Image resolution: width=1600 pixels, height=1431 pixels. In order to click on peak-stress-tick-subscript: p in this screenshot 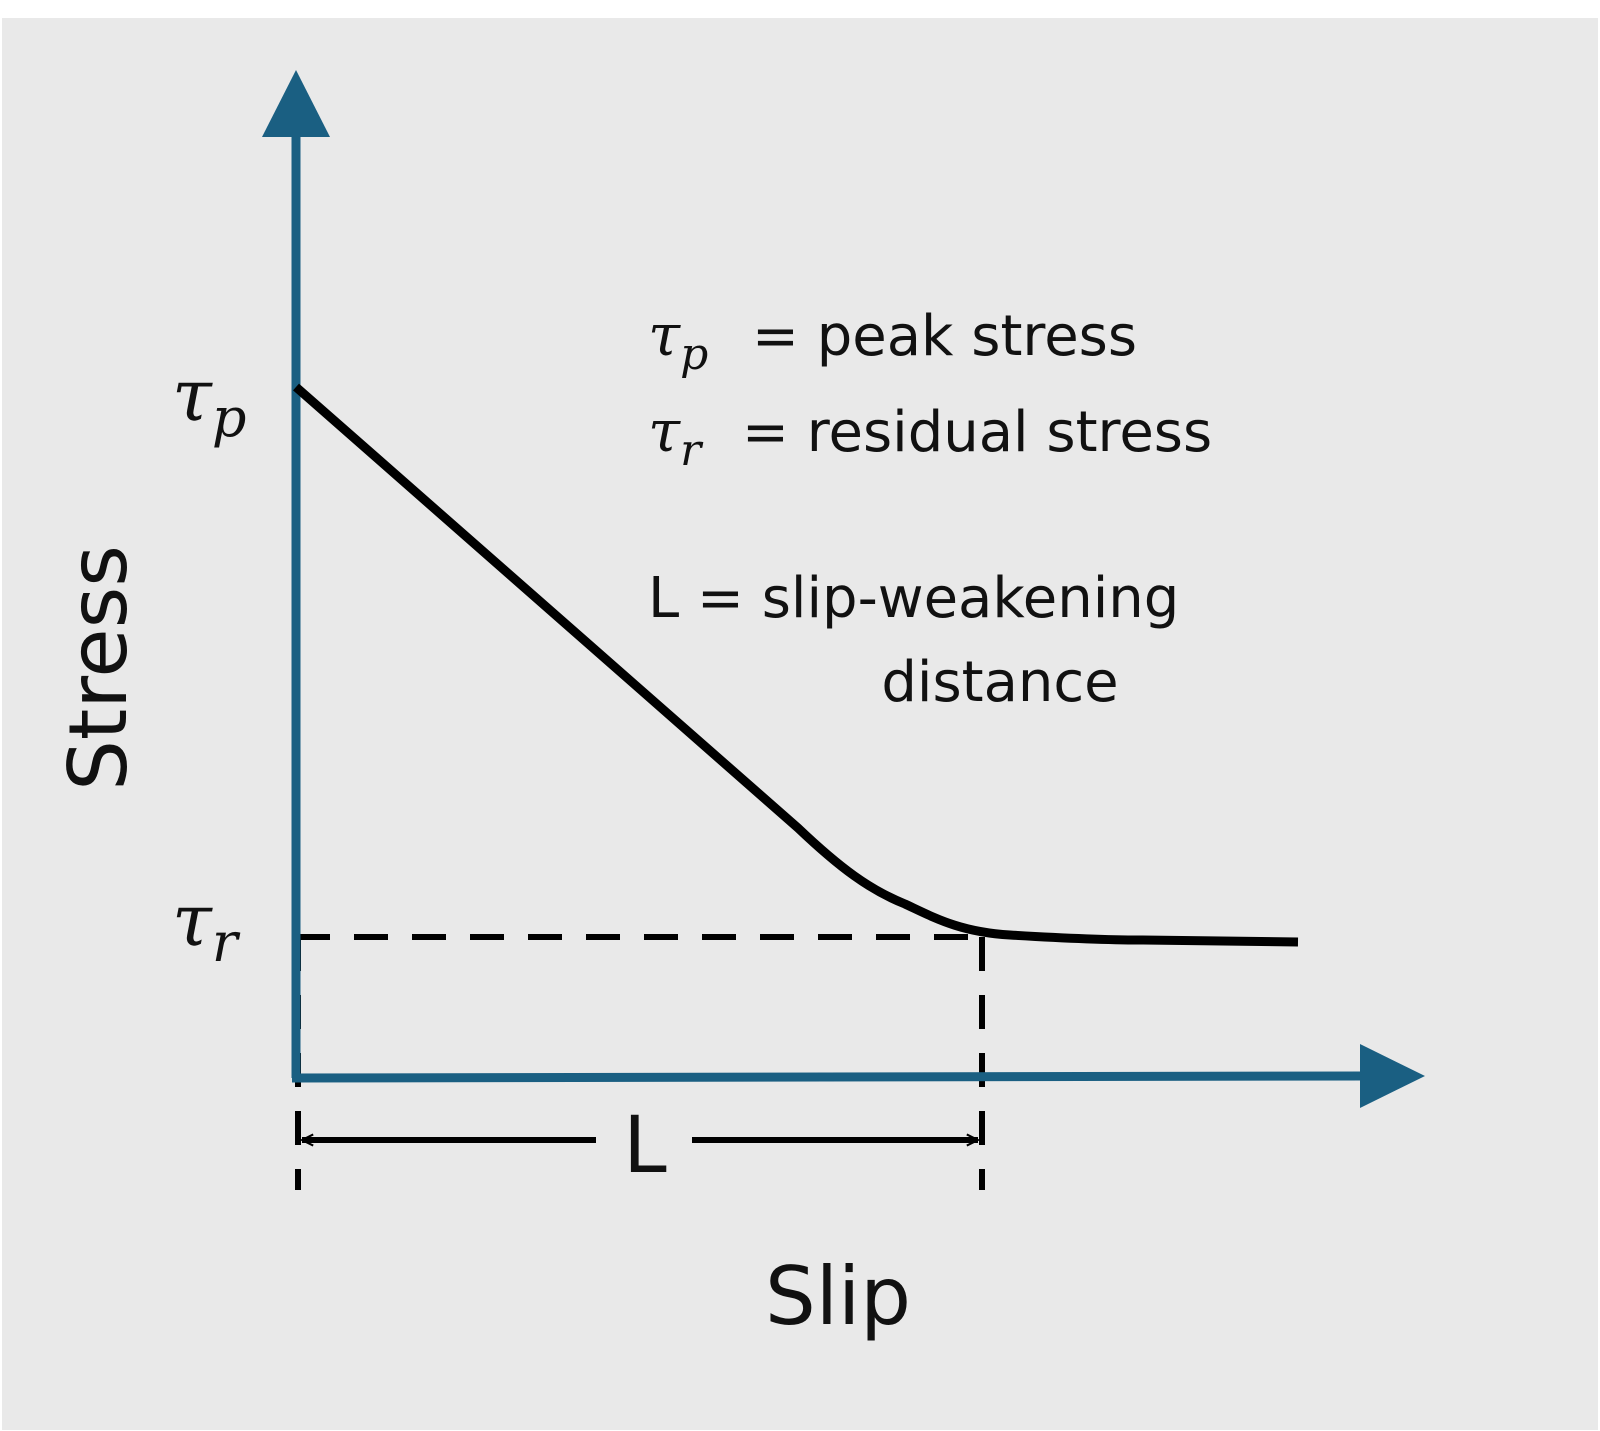, I will do `click(229, 417)`.